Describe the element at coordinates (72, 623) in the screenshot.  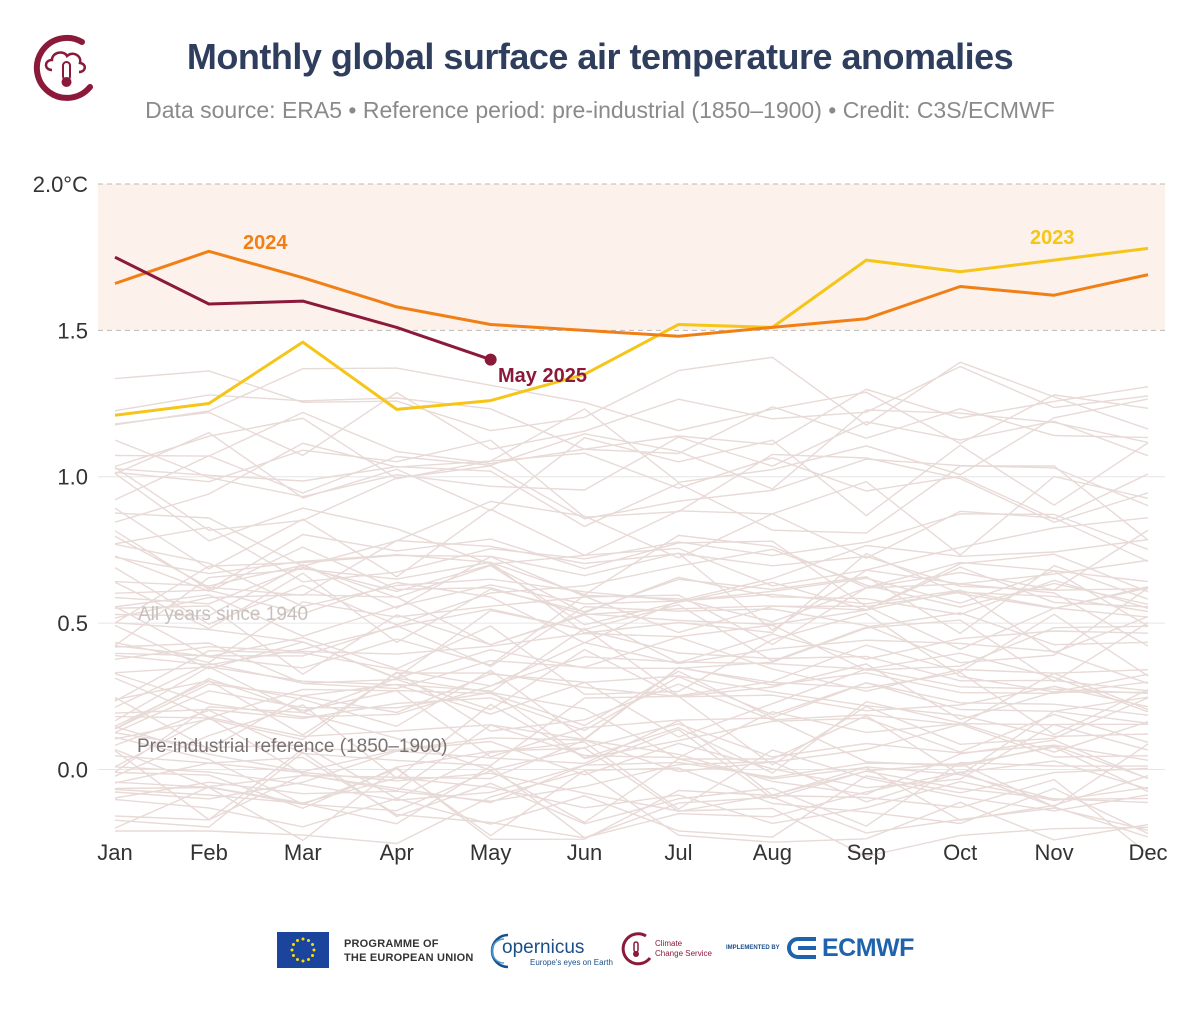
I see `y-tick-label: 0.5` at that location.